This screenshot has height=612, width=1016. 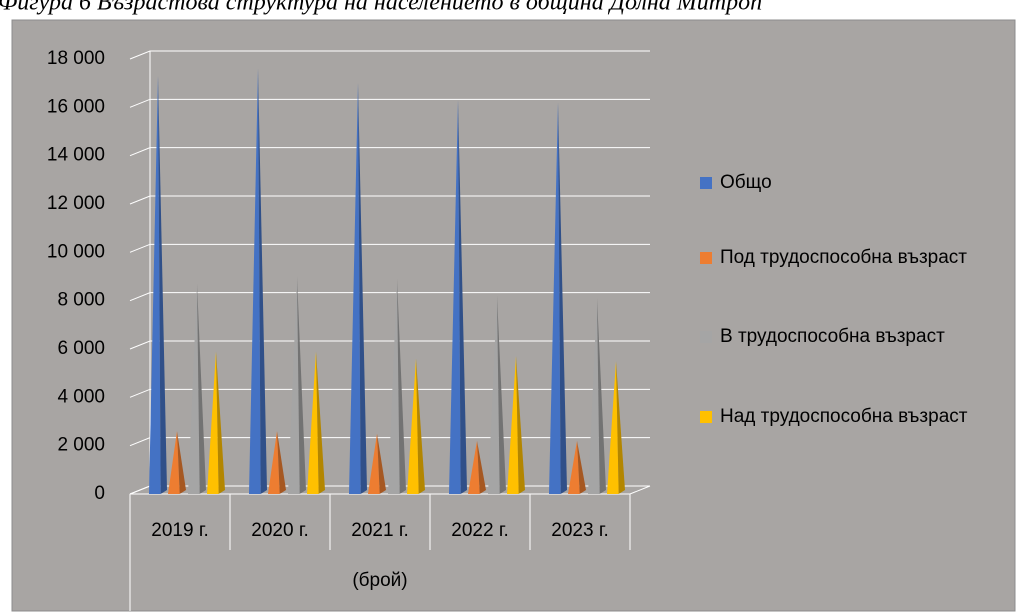 What do you see at coordinates (76, 106) in the screenshot?
I see `y-tick-label: 16 000` at bounding box center [76, 106].